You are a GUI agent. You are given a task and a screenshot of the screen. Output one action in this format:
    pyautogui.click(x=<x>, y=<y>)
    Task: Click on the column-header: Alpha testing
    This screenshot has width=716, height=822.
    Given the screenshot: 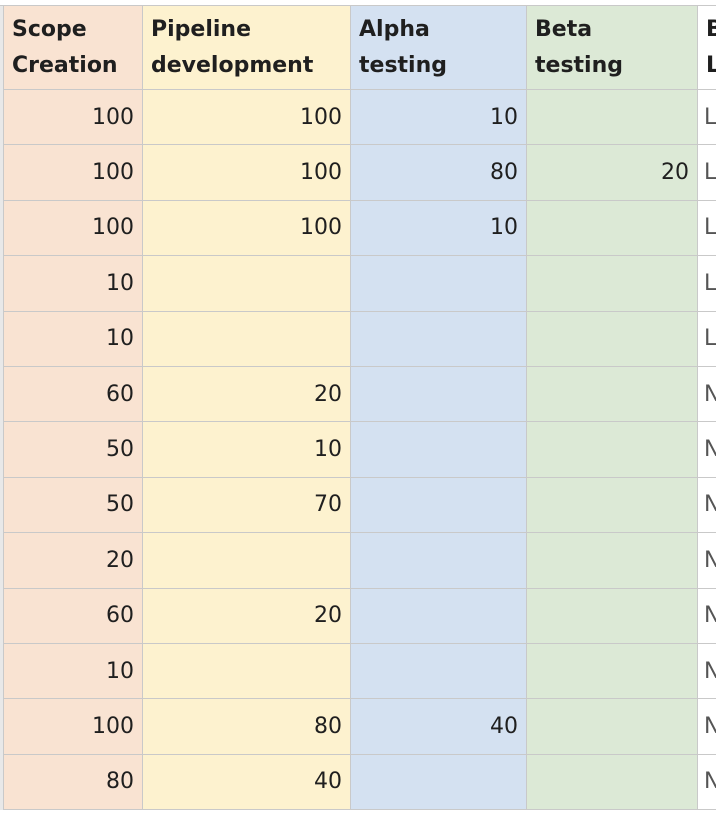 What is the action you would take?
    pyautogui.click(x=439, y=48)
    